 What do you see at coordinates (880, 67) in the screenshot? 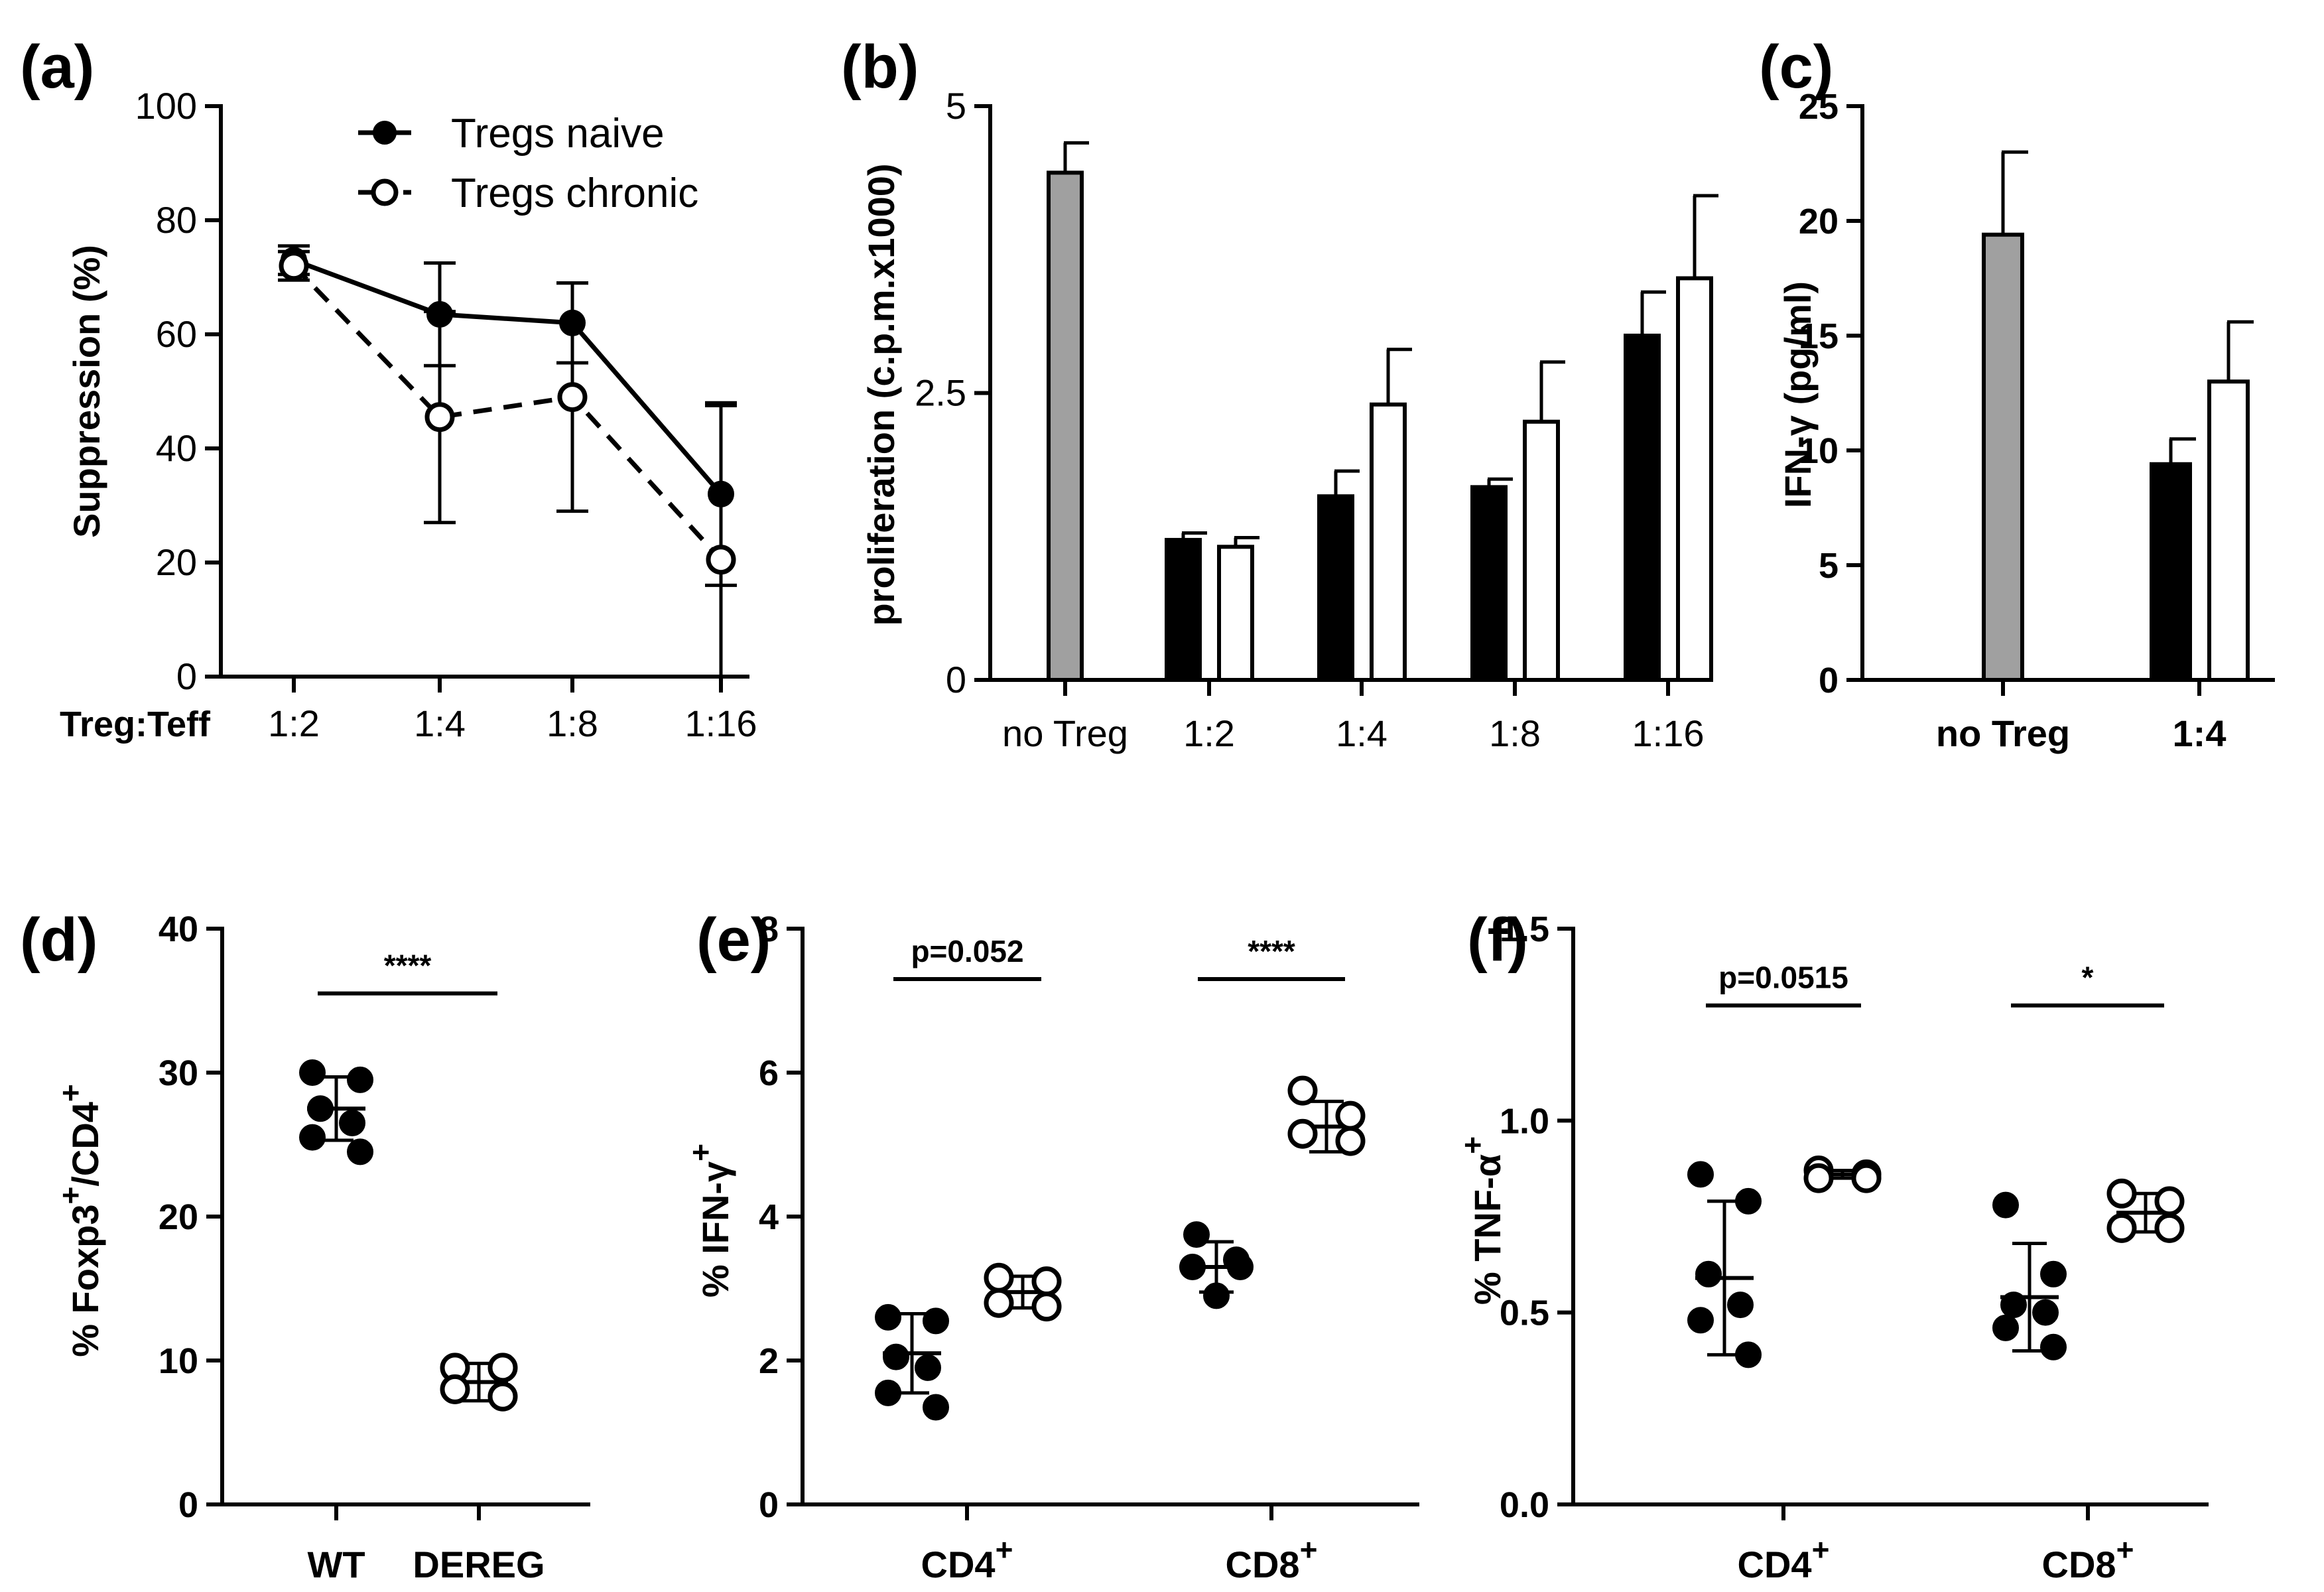
I see `panel-b-label: (b)` at bounding box center [880, 67].